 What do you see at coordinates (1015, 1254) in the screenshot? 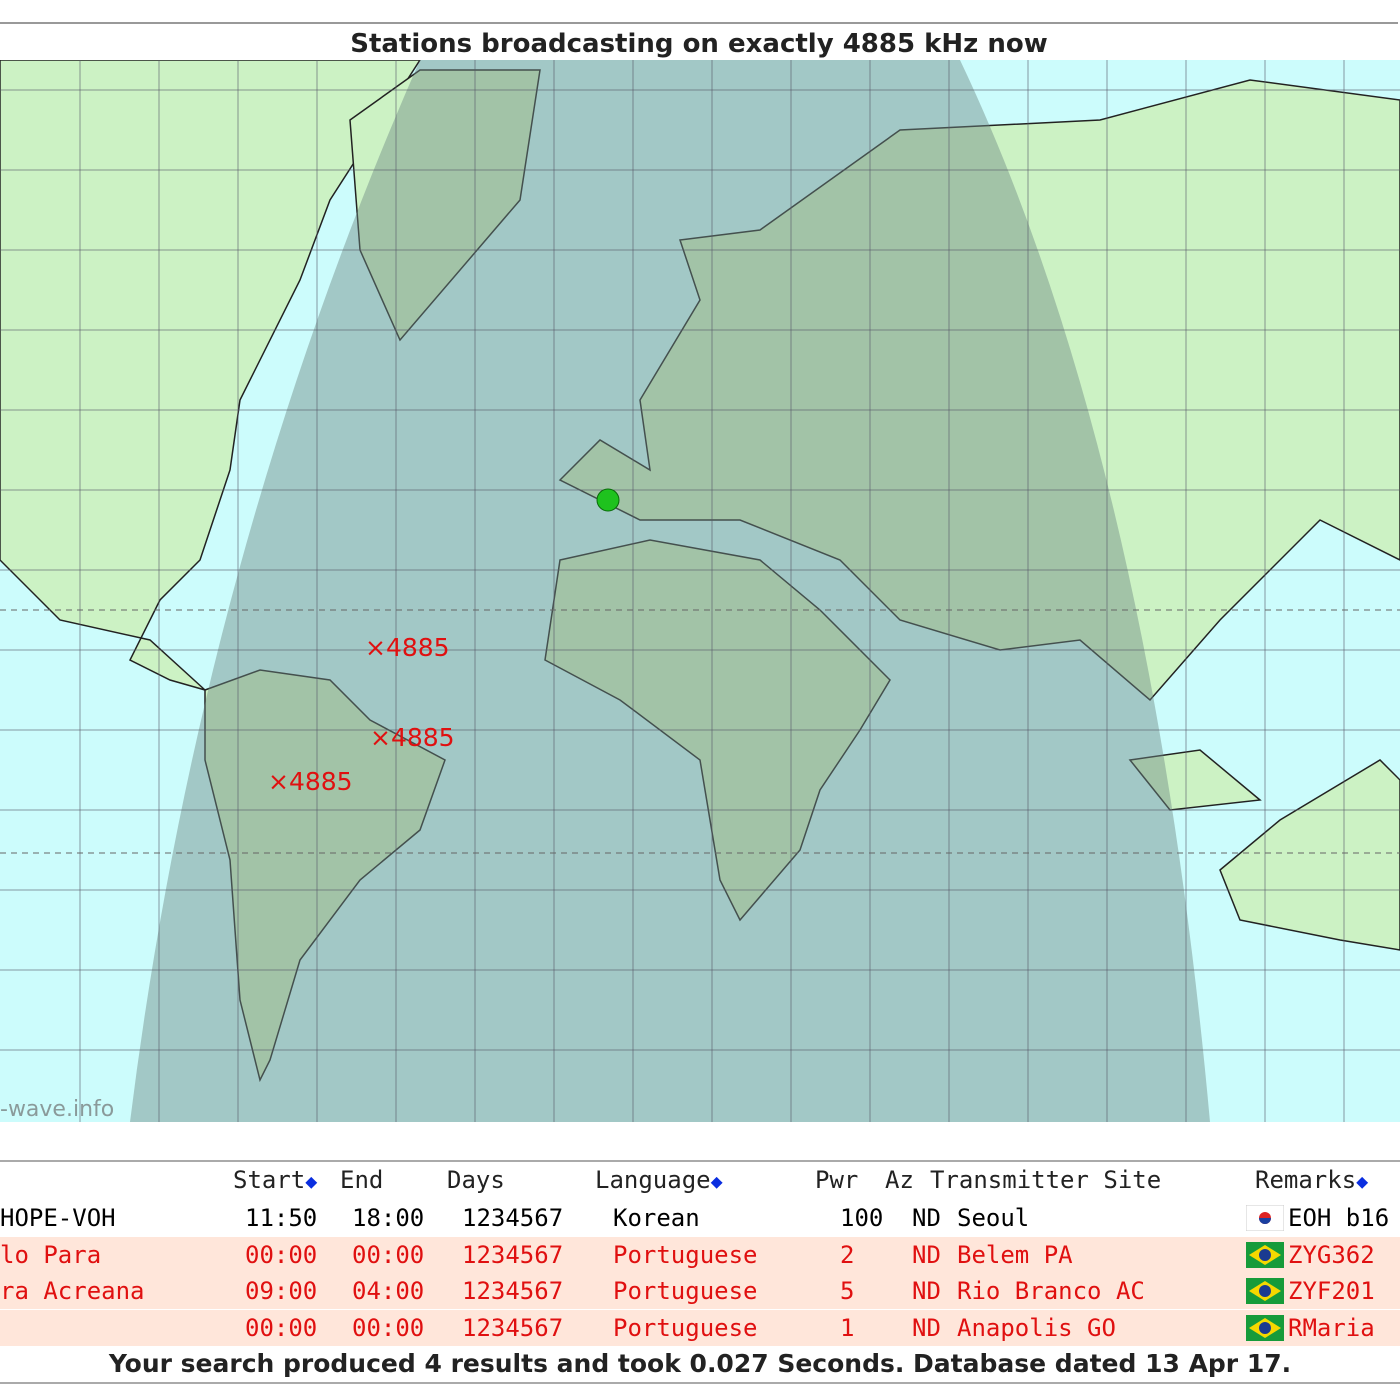
I see `table-cell: Belem PA` at bounding box center [1015, 1254].